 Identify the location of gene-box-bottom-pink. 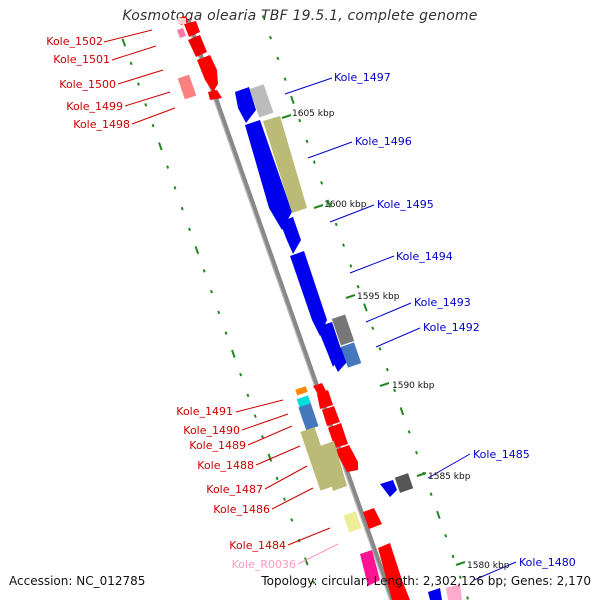
(454, 592).